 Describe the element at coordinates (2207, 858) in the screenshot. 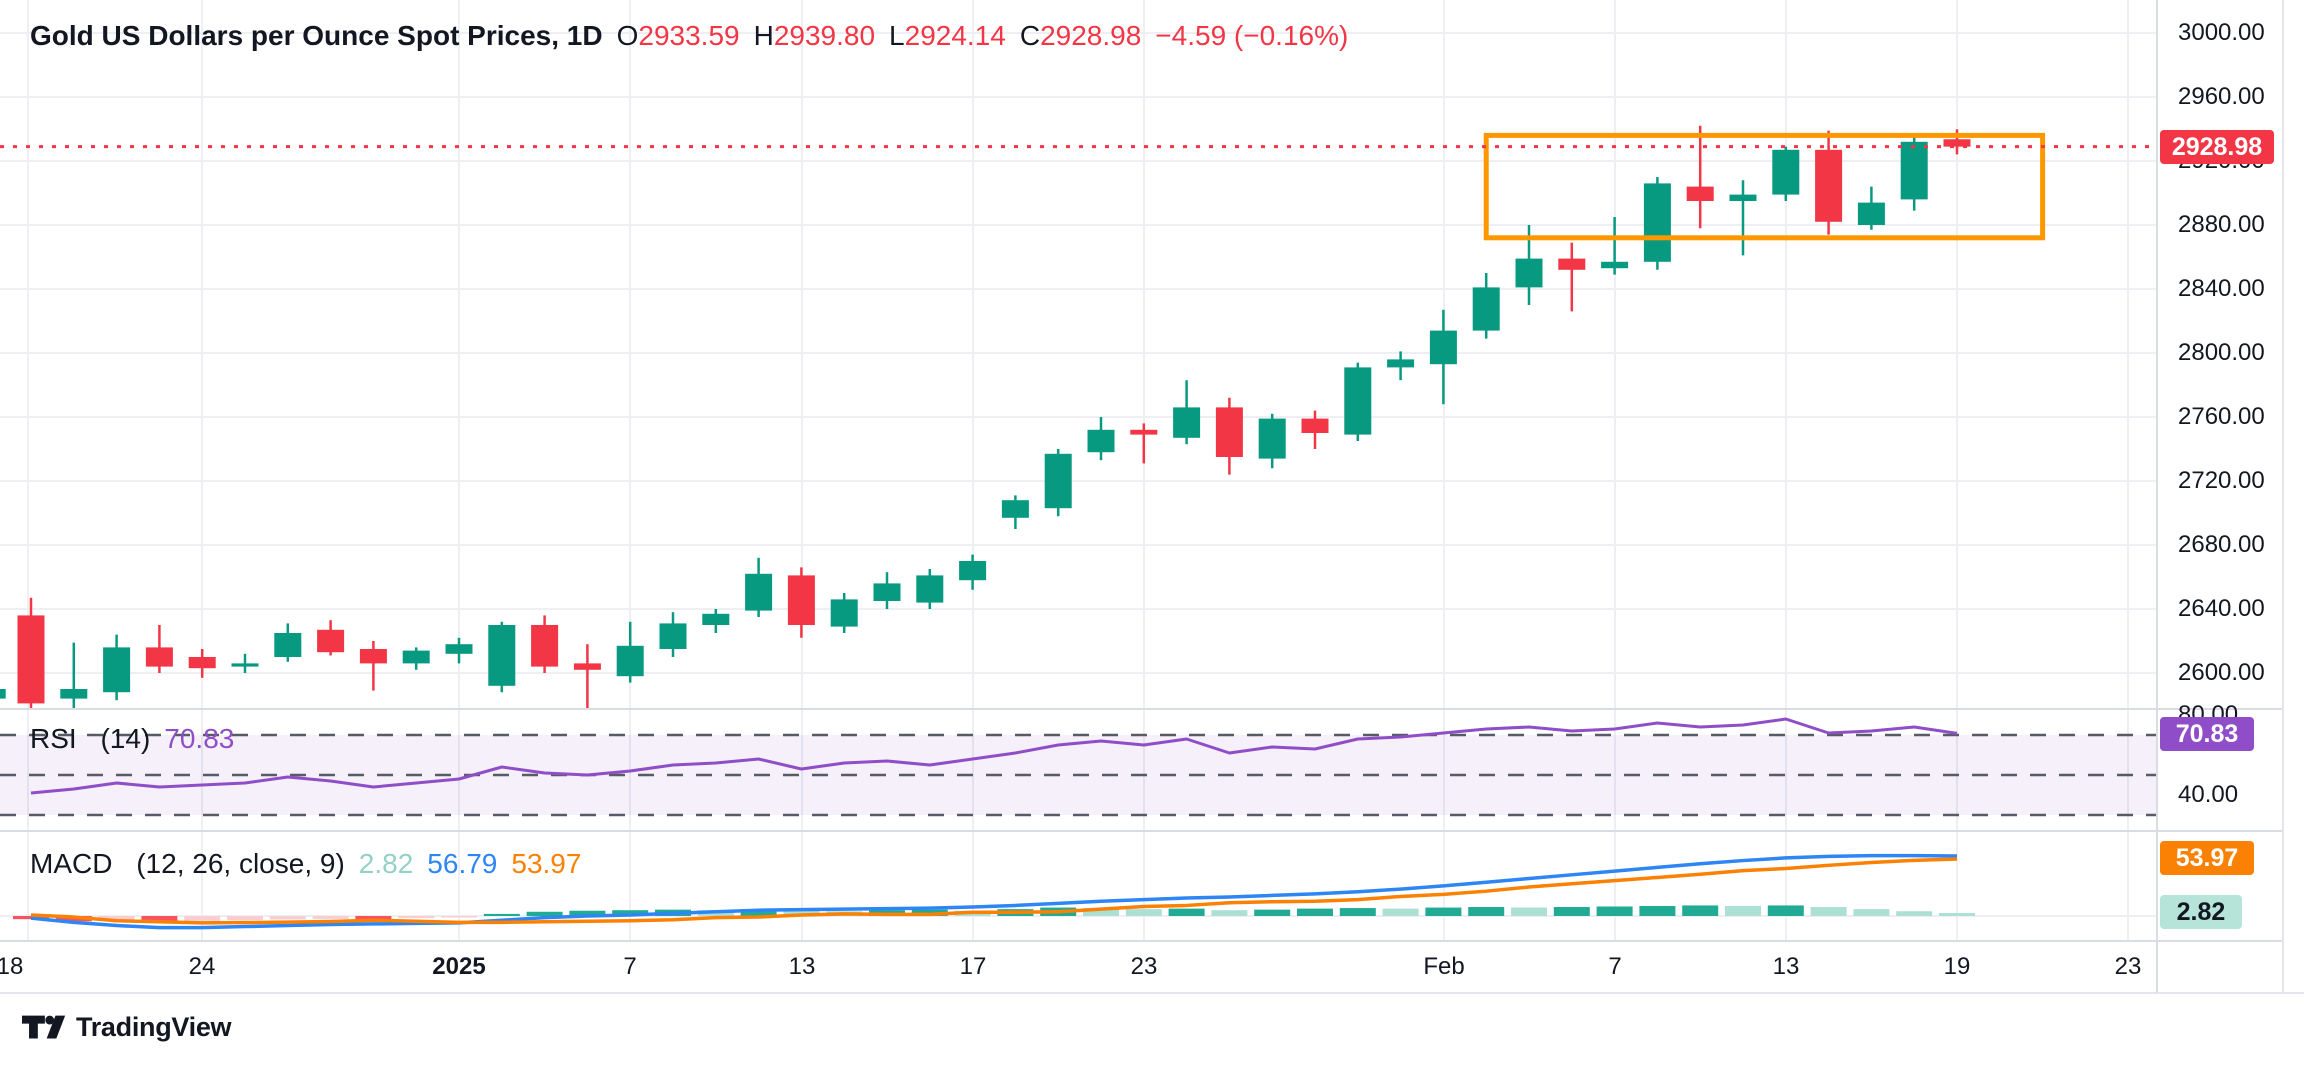

I see `macd-signal-label: 53.97` at that location.